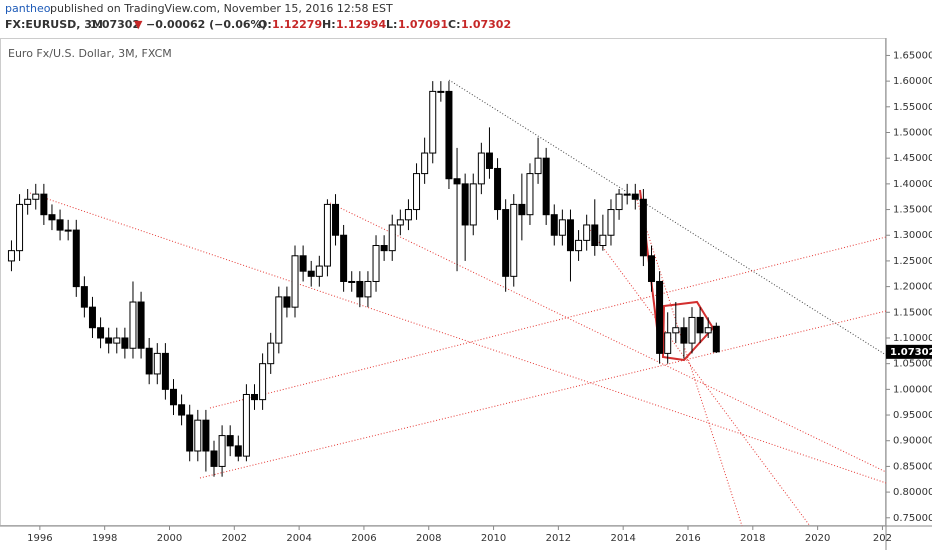  I want to click on y-tick-label: 1.35000, so click(912, 210).